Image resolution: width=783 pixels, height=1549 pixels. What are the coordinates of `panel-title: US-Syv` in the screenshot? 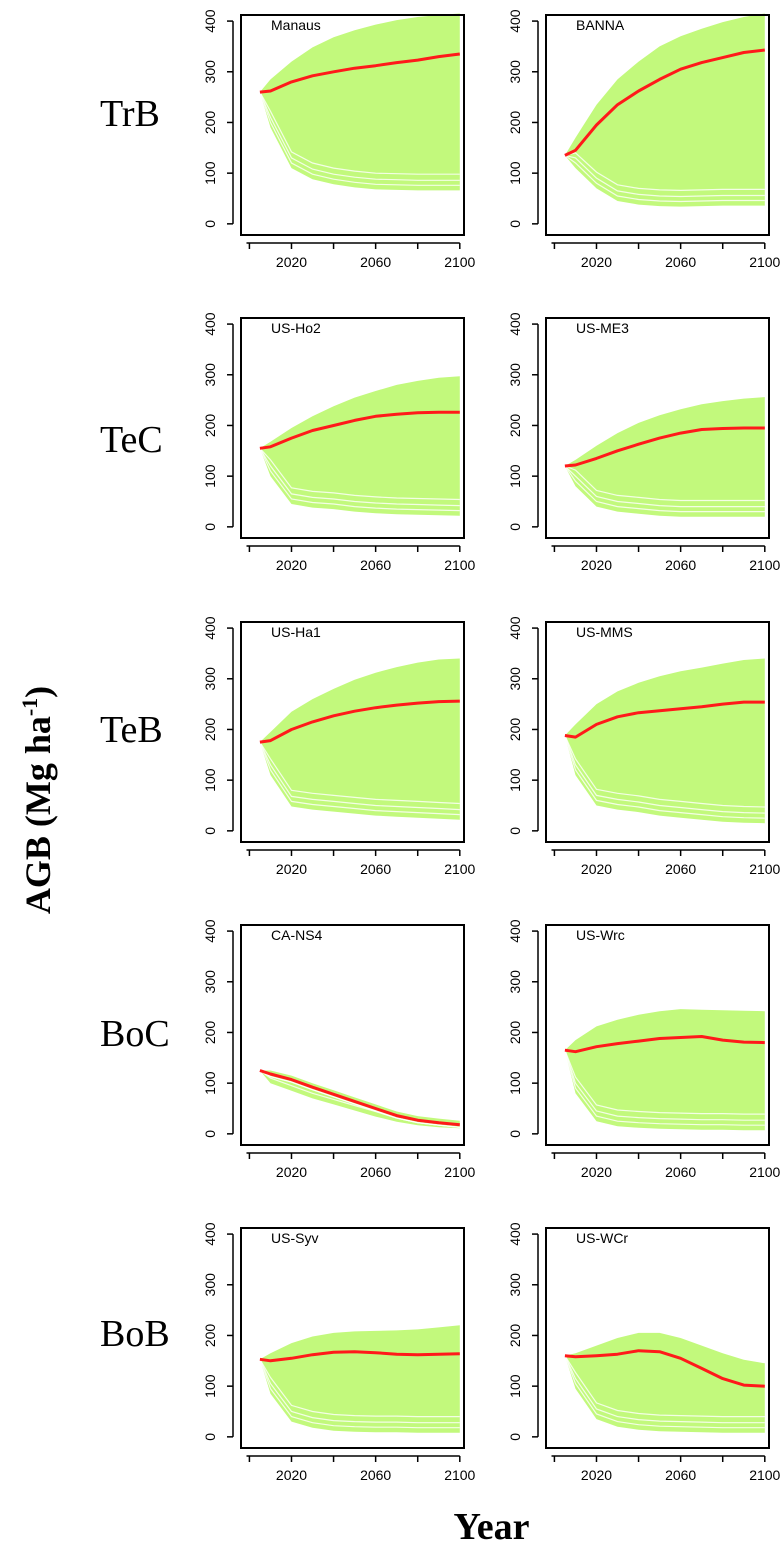 It's located at (294, 1238).